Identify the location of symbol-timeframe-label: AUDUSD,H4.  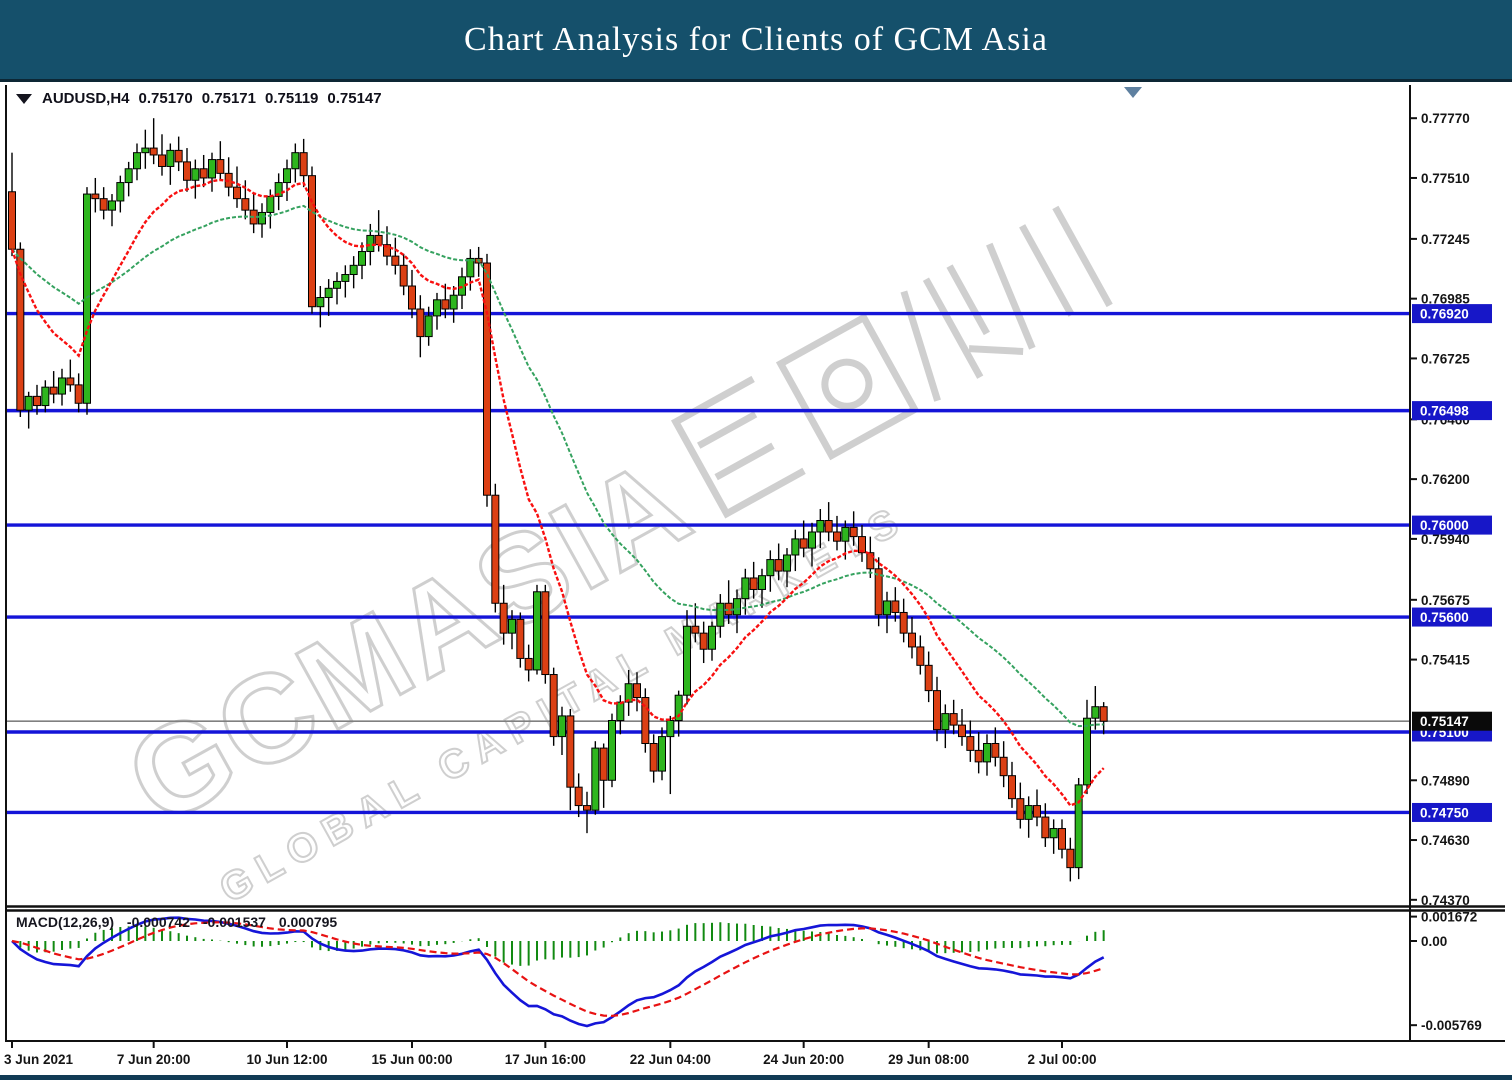
(86, 98).